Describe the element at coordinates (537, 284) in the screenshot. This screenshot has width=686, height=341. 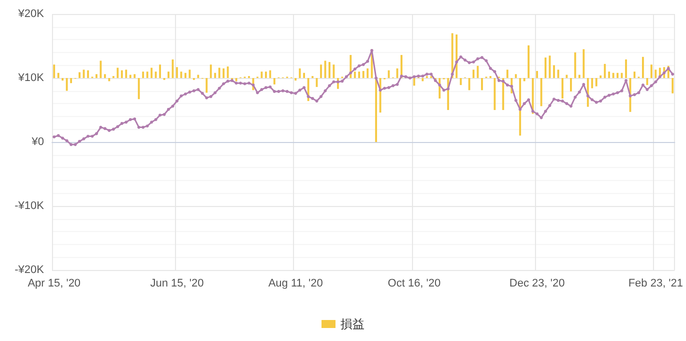
I see `x-tick-label: Dec 23, '20` at that location.